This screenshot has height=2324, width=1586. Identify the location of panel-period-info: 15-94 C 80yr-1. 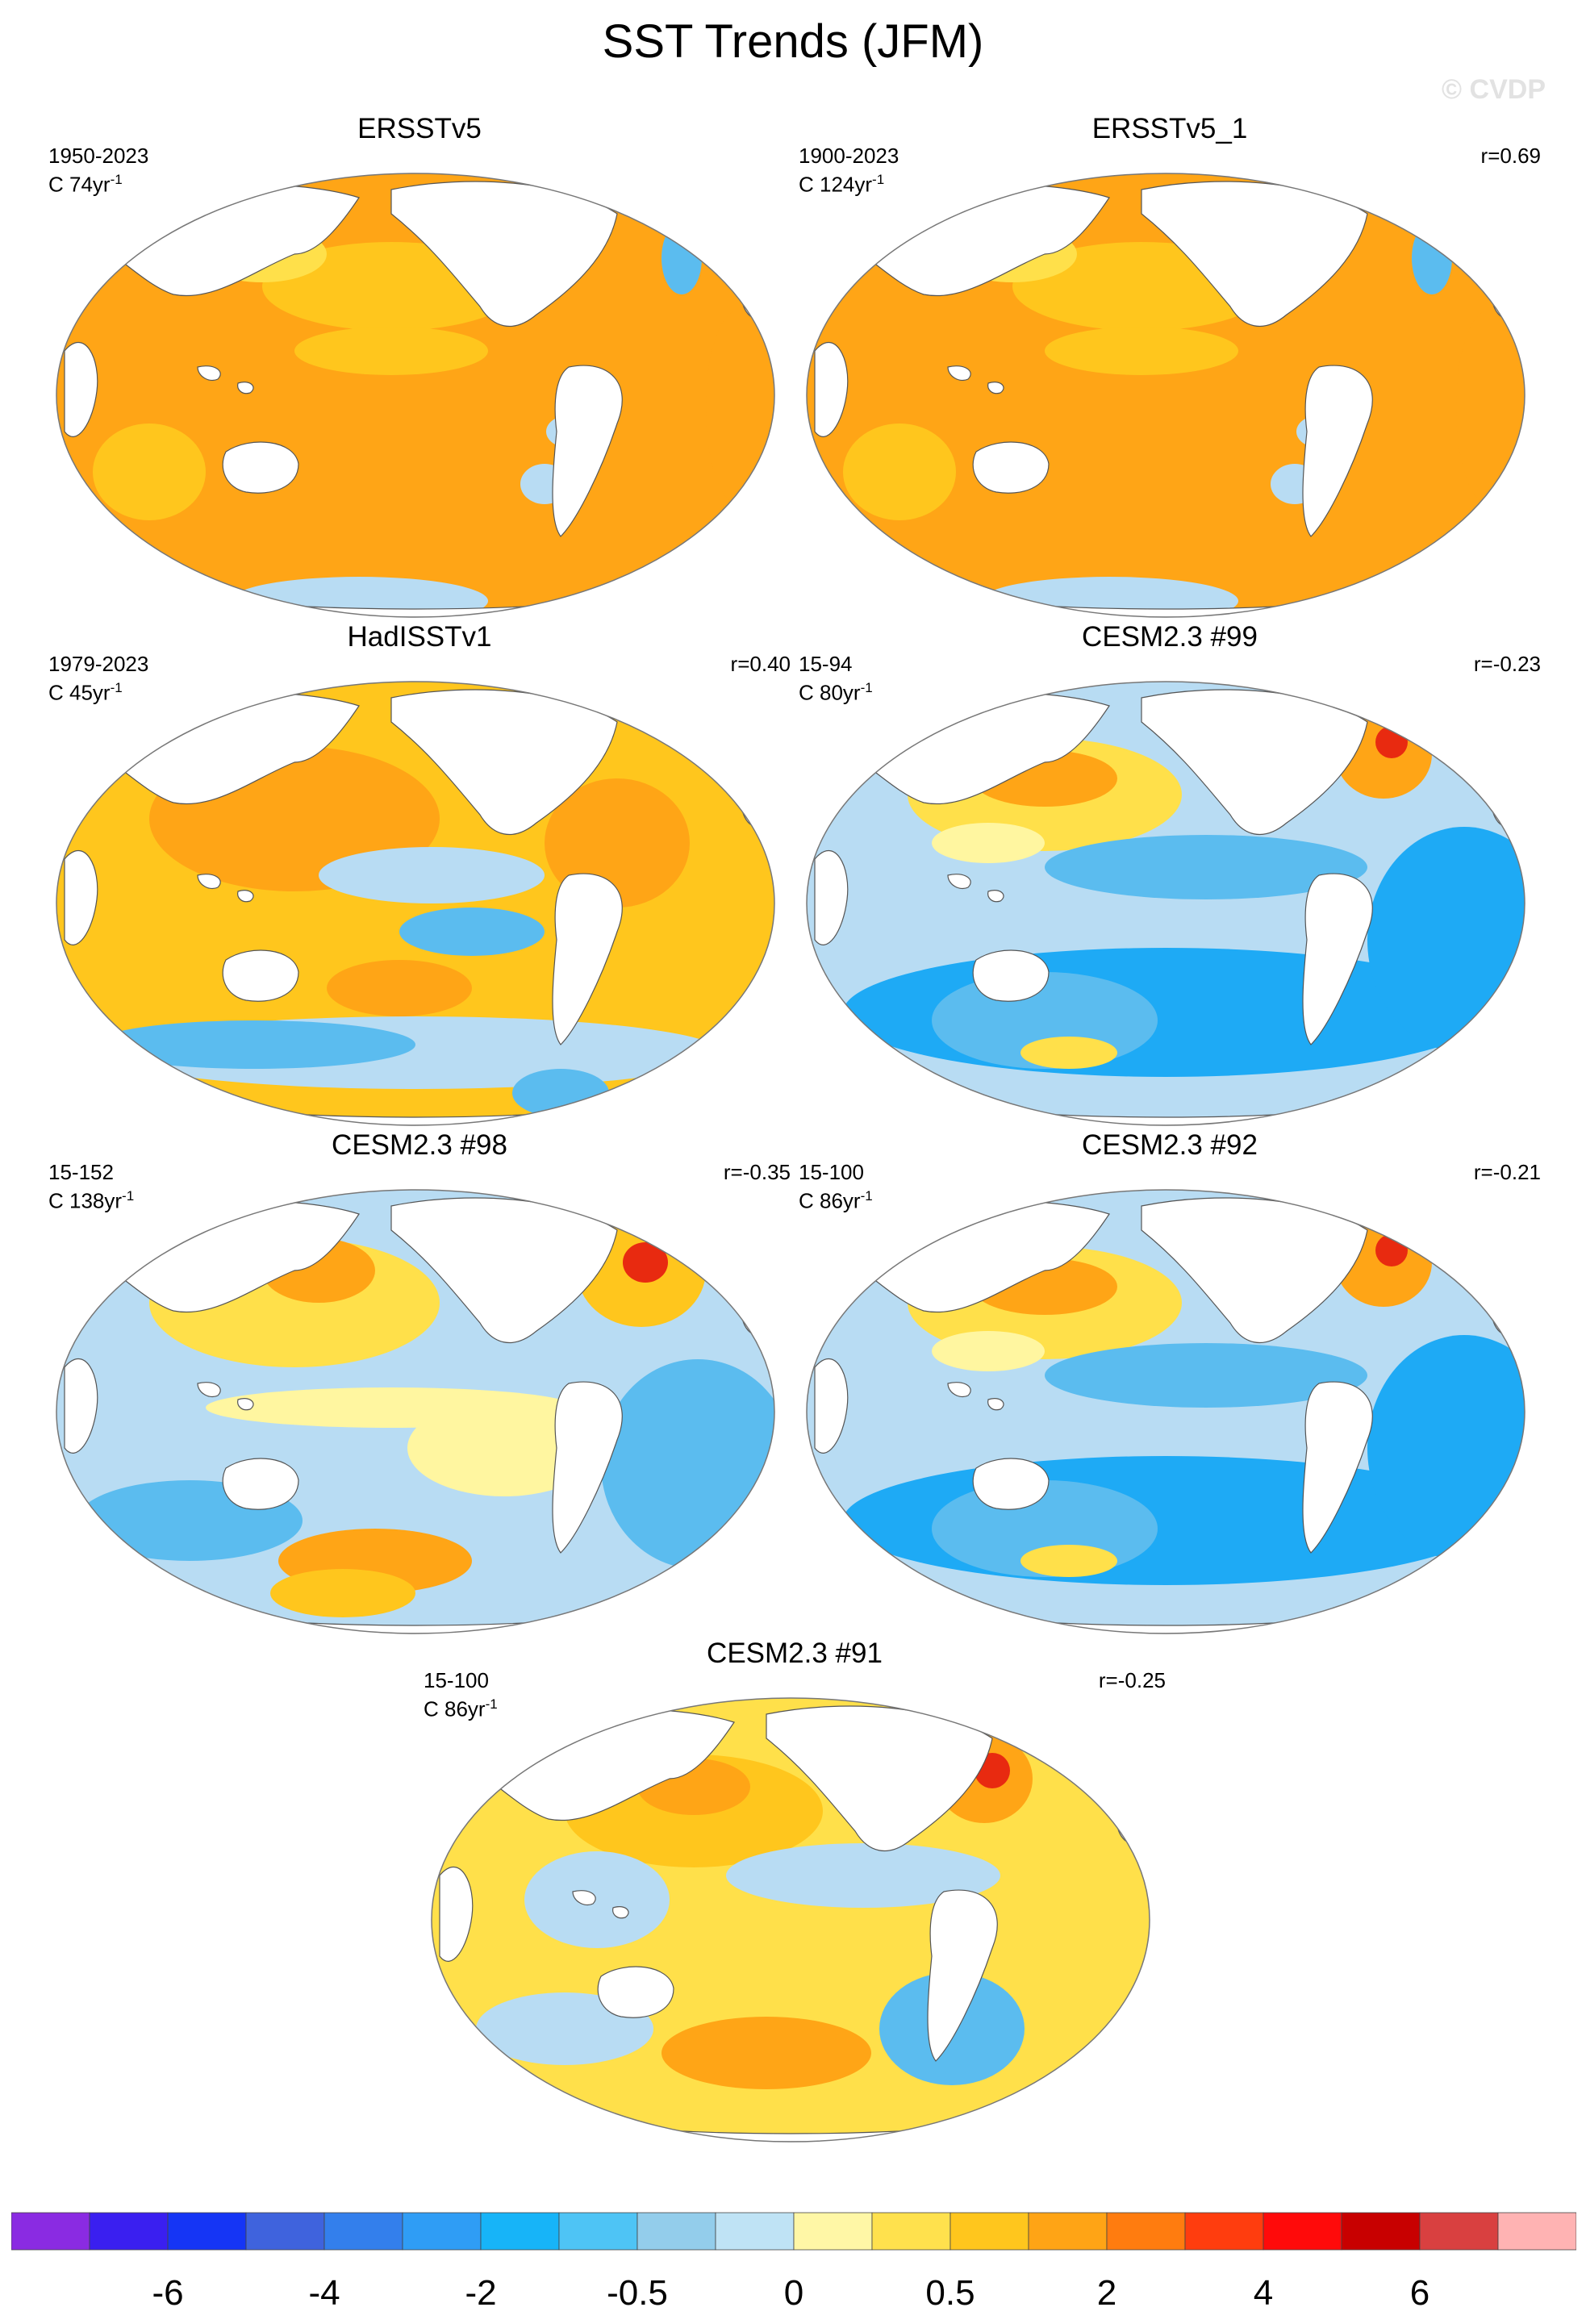
(836, 678).